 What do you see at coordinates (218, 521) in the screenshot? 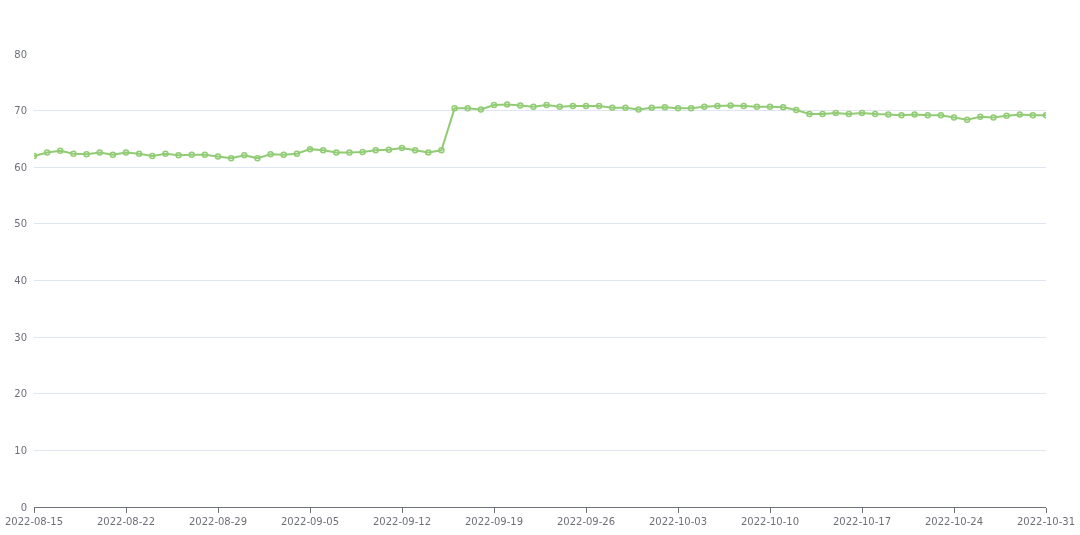
I see `x-tick-label: 2022-08-29` at bounding box center [218, 521].